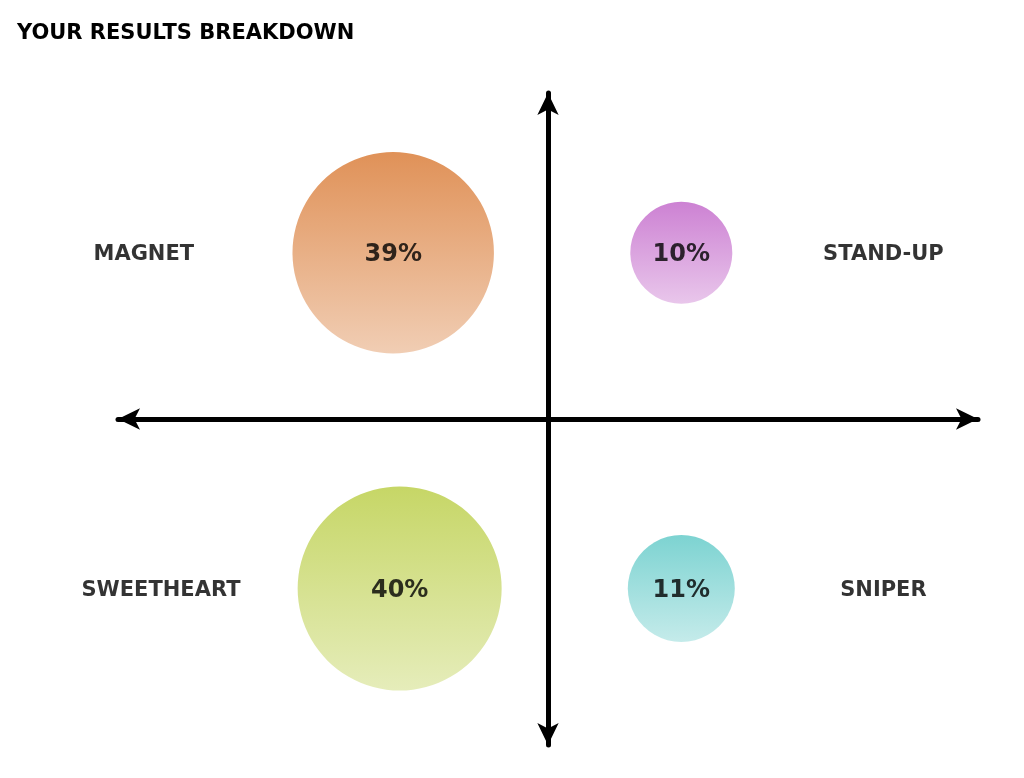  Describe the element at coordinates (681, 588) in the screenshot. I see `data-label: 11%` at that location.